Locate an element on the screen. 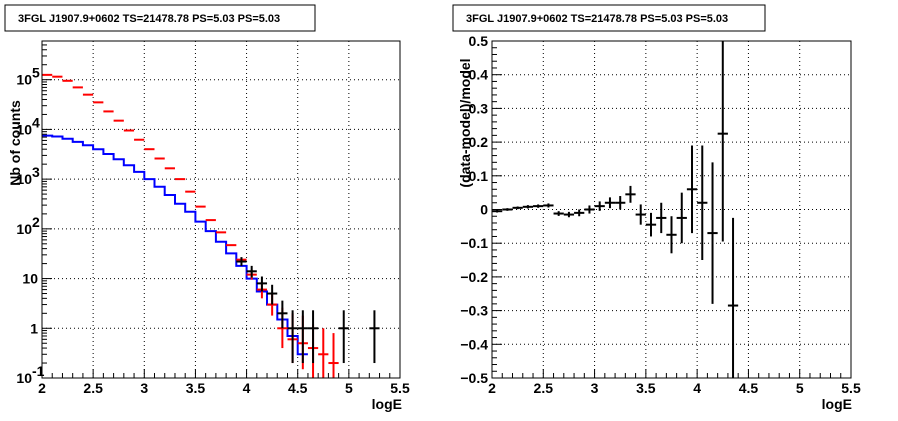 Image resolution: width=898 pixels, height=421 pixels. right-x-tick-label: 4.5 is located at coordinates (749, 388).